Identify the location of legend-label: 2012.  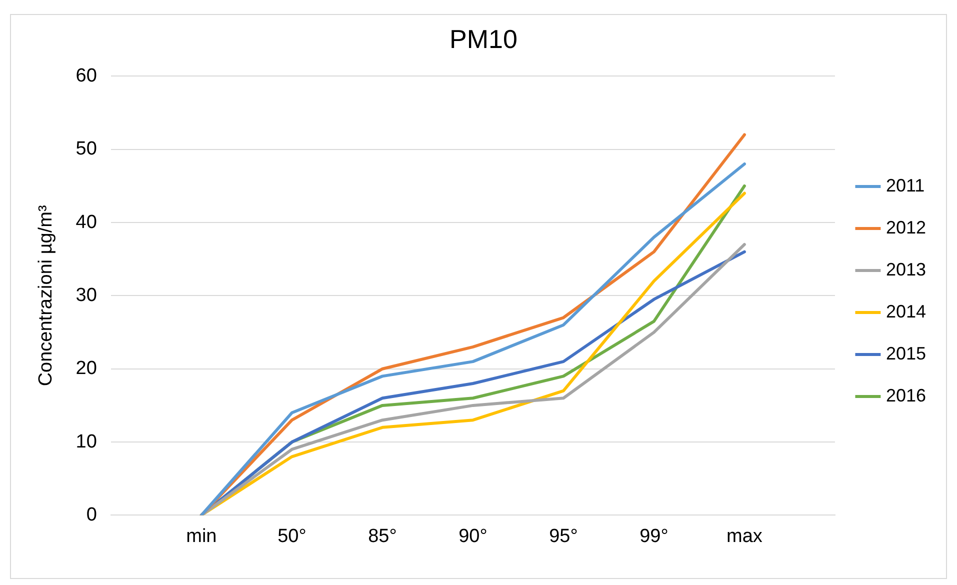
(906, 227).